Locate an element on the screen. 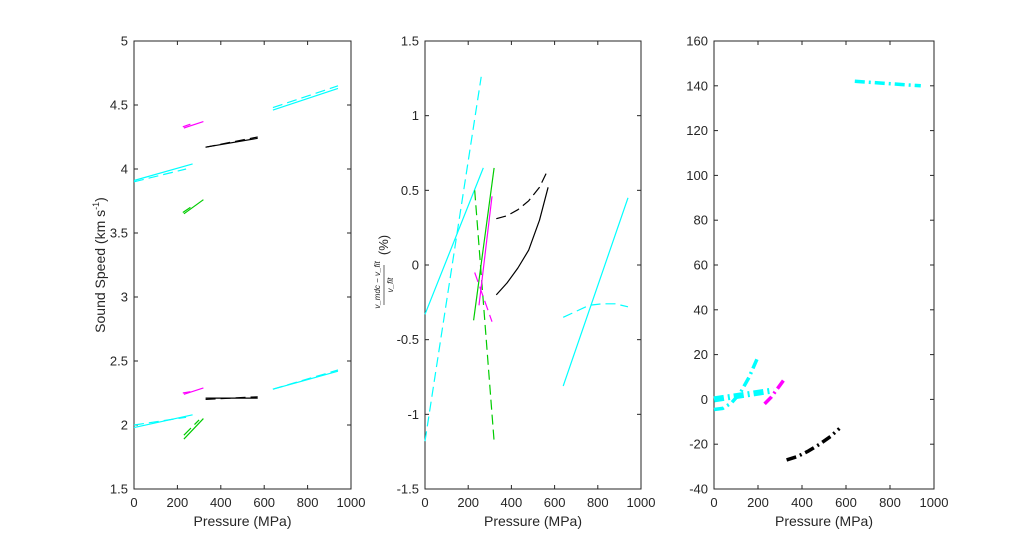  y-axis-label: v_mdc − v_fit v_fit (%) is located at coordinates (384, 272).